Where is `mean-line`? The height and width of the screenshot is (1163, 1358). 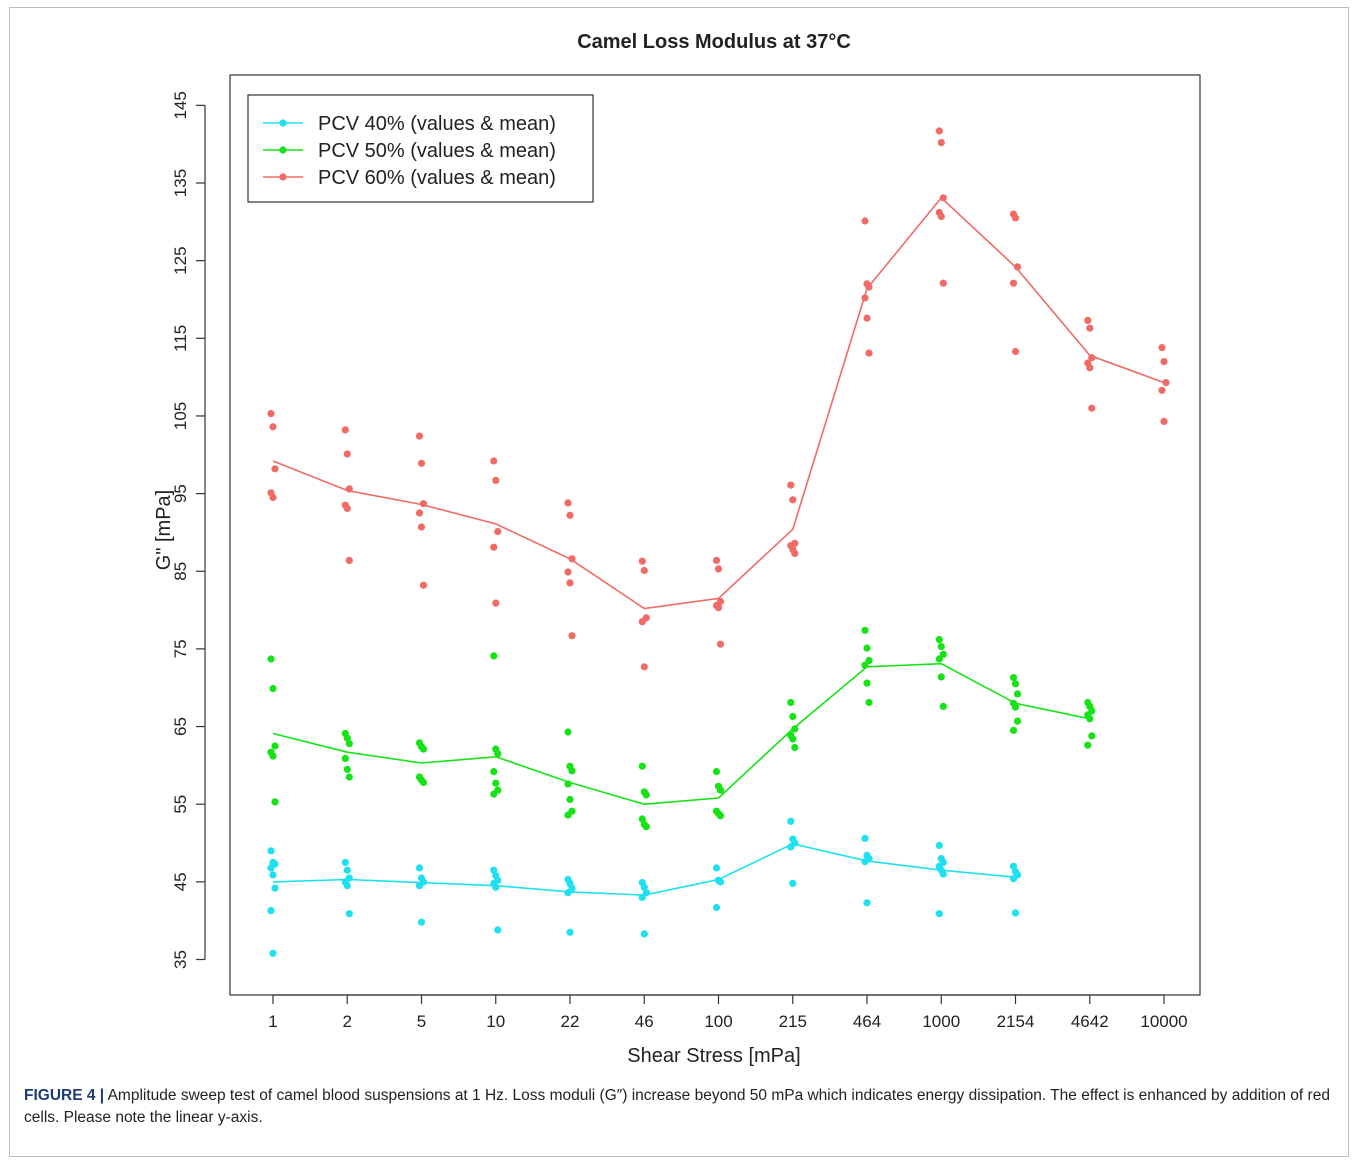 mean-line is located at coordinates (681, 734).